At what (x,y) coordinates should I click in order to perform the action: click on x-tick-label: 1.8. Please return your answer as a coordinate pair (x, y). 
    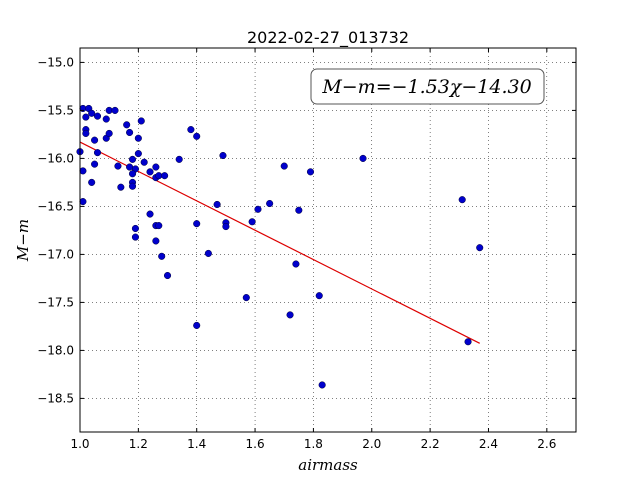
    Looking at the image, I should click on (313, 444).